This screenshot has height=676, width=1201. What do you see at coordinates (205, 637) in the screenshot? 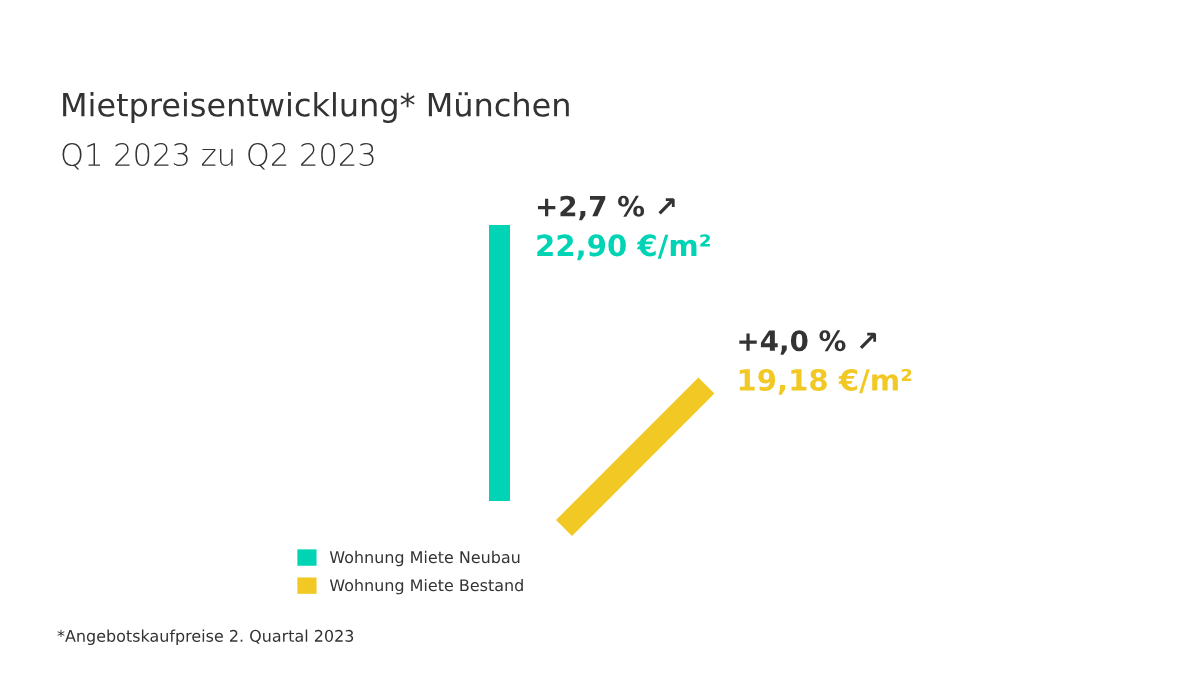
I see `text: *Angebotskaufpreise 2. Quartal 2023` at bounding box center [205, 637].